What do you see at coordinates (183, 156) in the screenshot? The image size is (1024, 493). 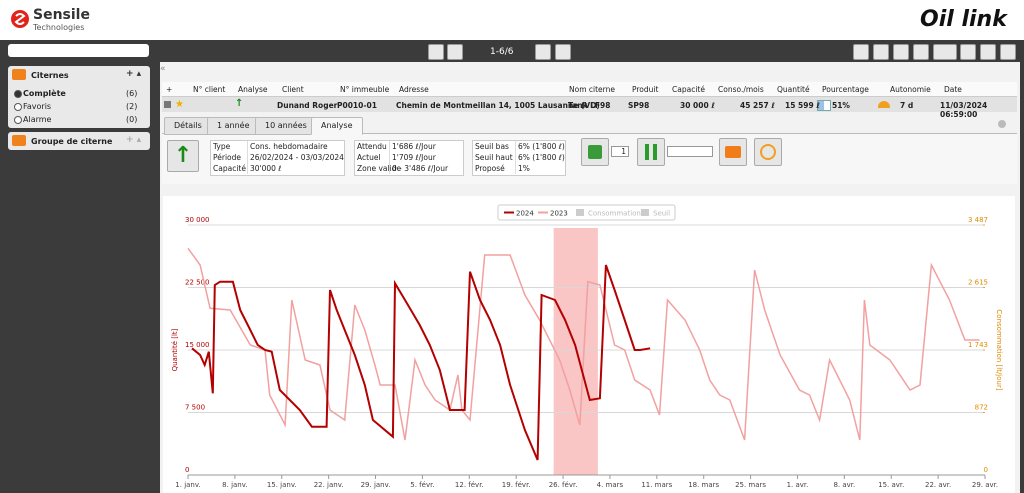 I see `analysis-button: ↑` at bounding box center [183, 156].